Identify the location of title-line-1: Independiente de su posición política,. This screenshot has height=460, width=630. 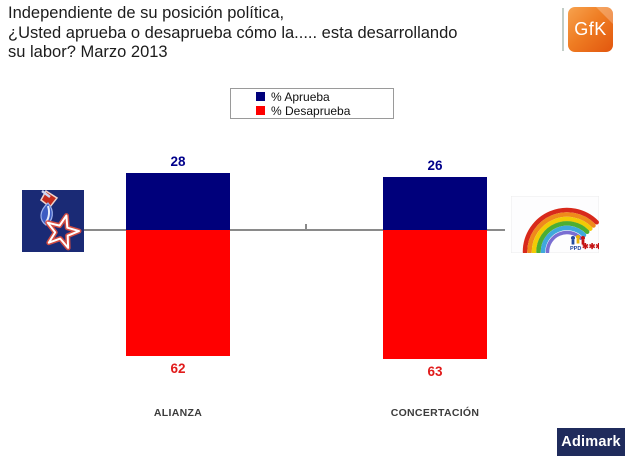
(146, 13).